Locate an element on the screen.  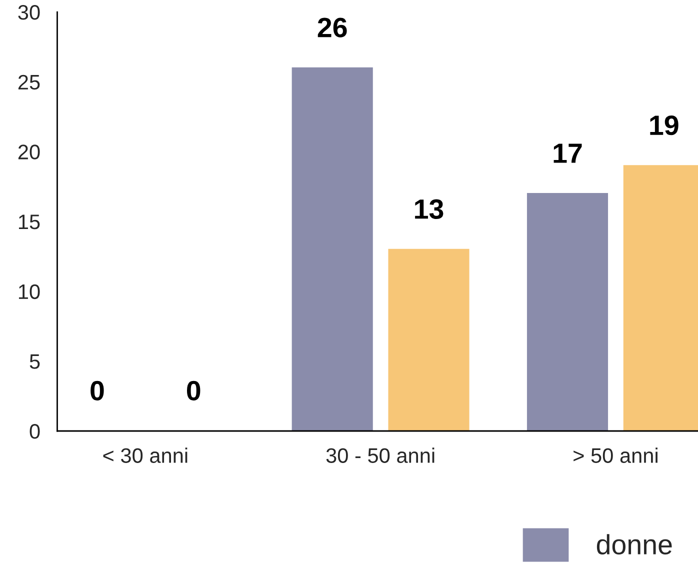
data-label: 13 is located at coordinates (429, 209).